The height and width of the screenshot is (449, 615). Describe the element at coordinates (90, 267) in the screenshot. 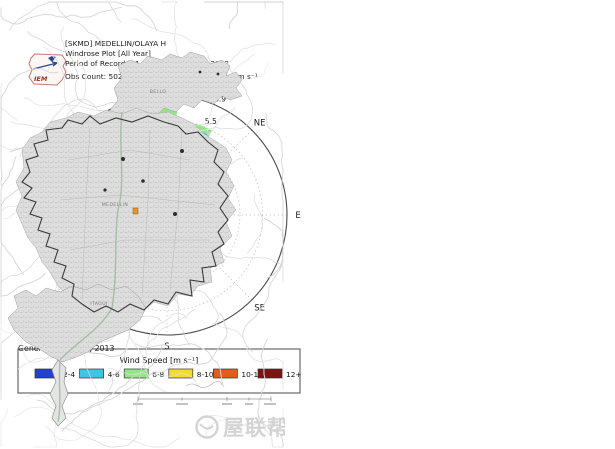

I see `river-line` at that location.